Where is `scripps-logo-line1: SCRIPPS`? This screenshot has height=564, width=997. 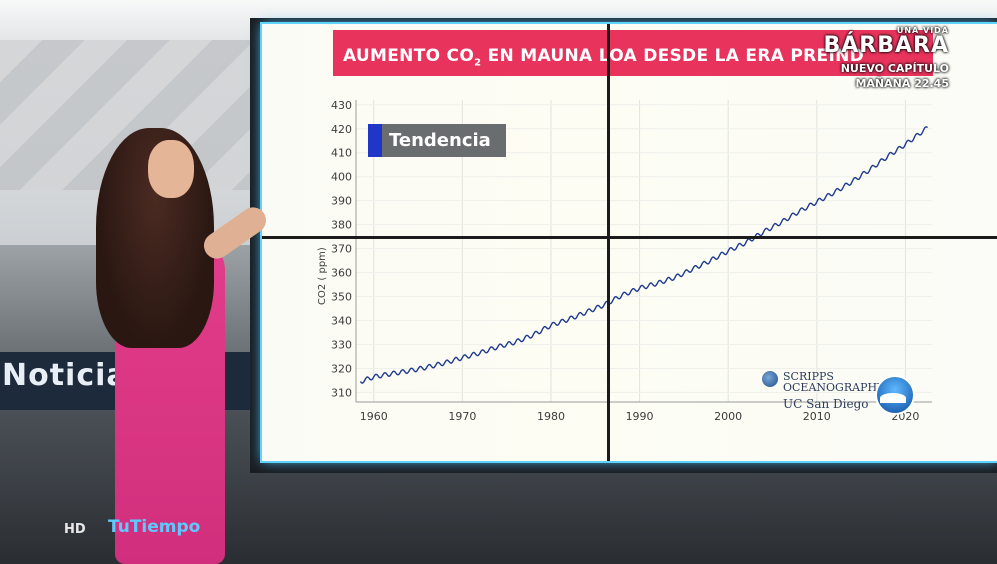 scripps-logo-line1: SCRIPPS is located at coordinates (808, 376).